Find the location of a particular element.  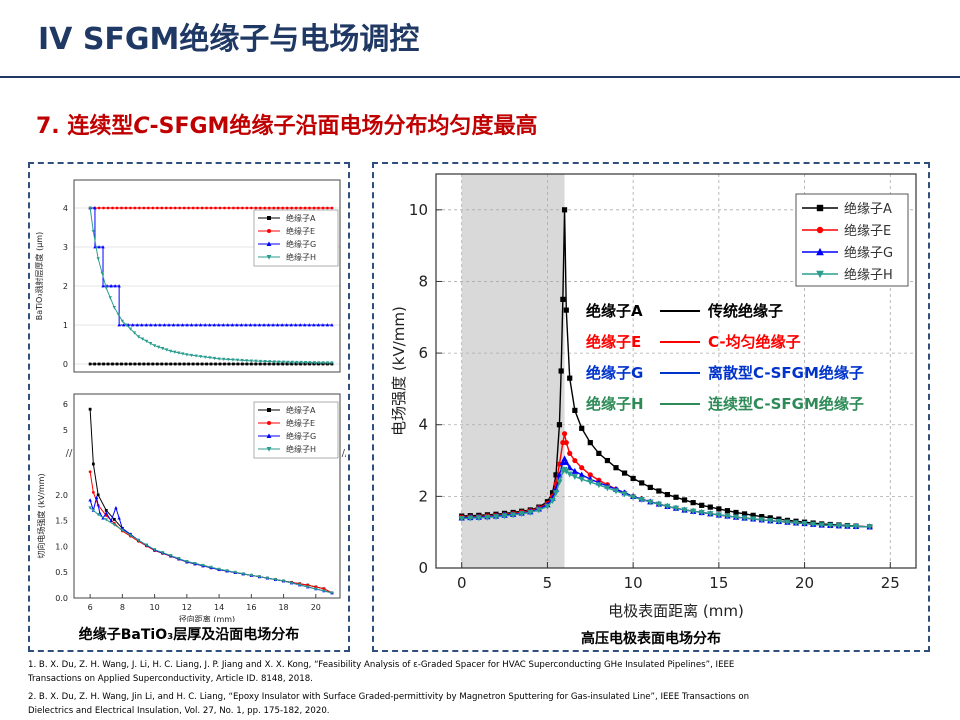

subtitle-c: C is located at coordinates (141, 126).